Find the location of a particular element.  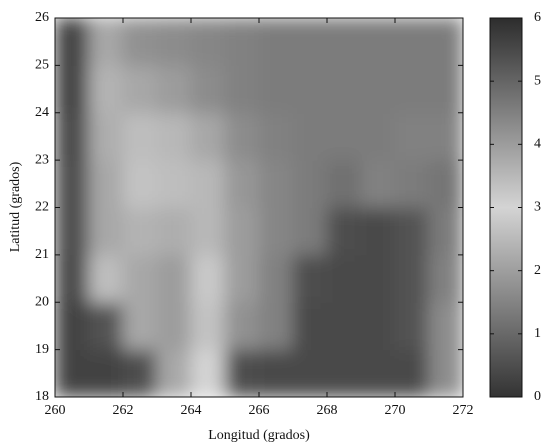

colorbar-tick-label: 3 is located at coordinates (537, 207).